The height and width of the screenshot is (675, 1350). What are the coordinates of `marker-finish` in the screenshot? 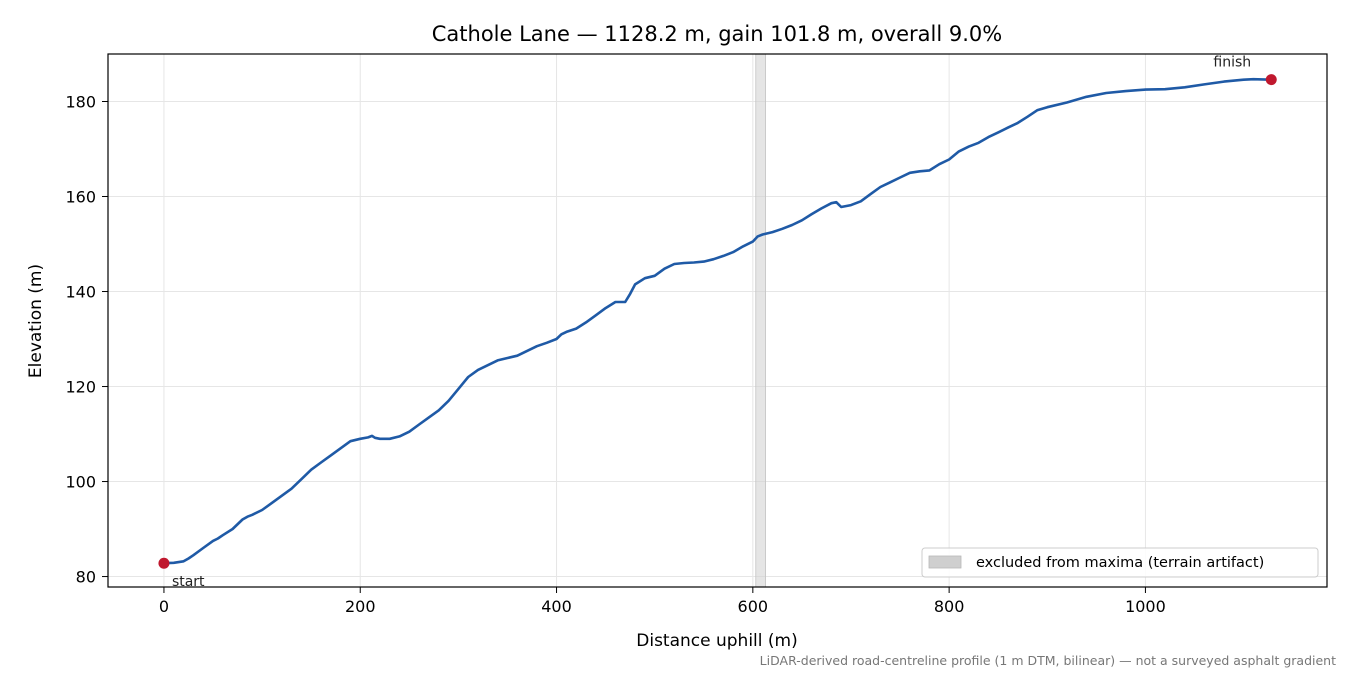 It's located at (1271, 80).